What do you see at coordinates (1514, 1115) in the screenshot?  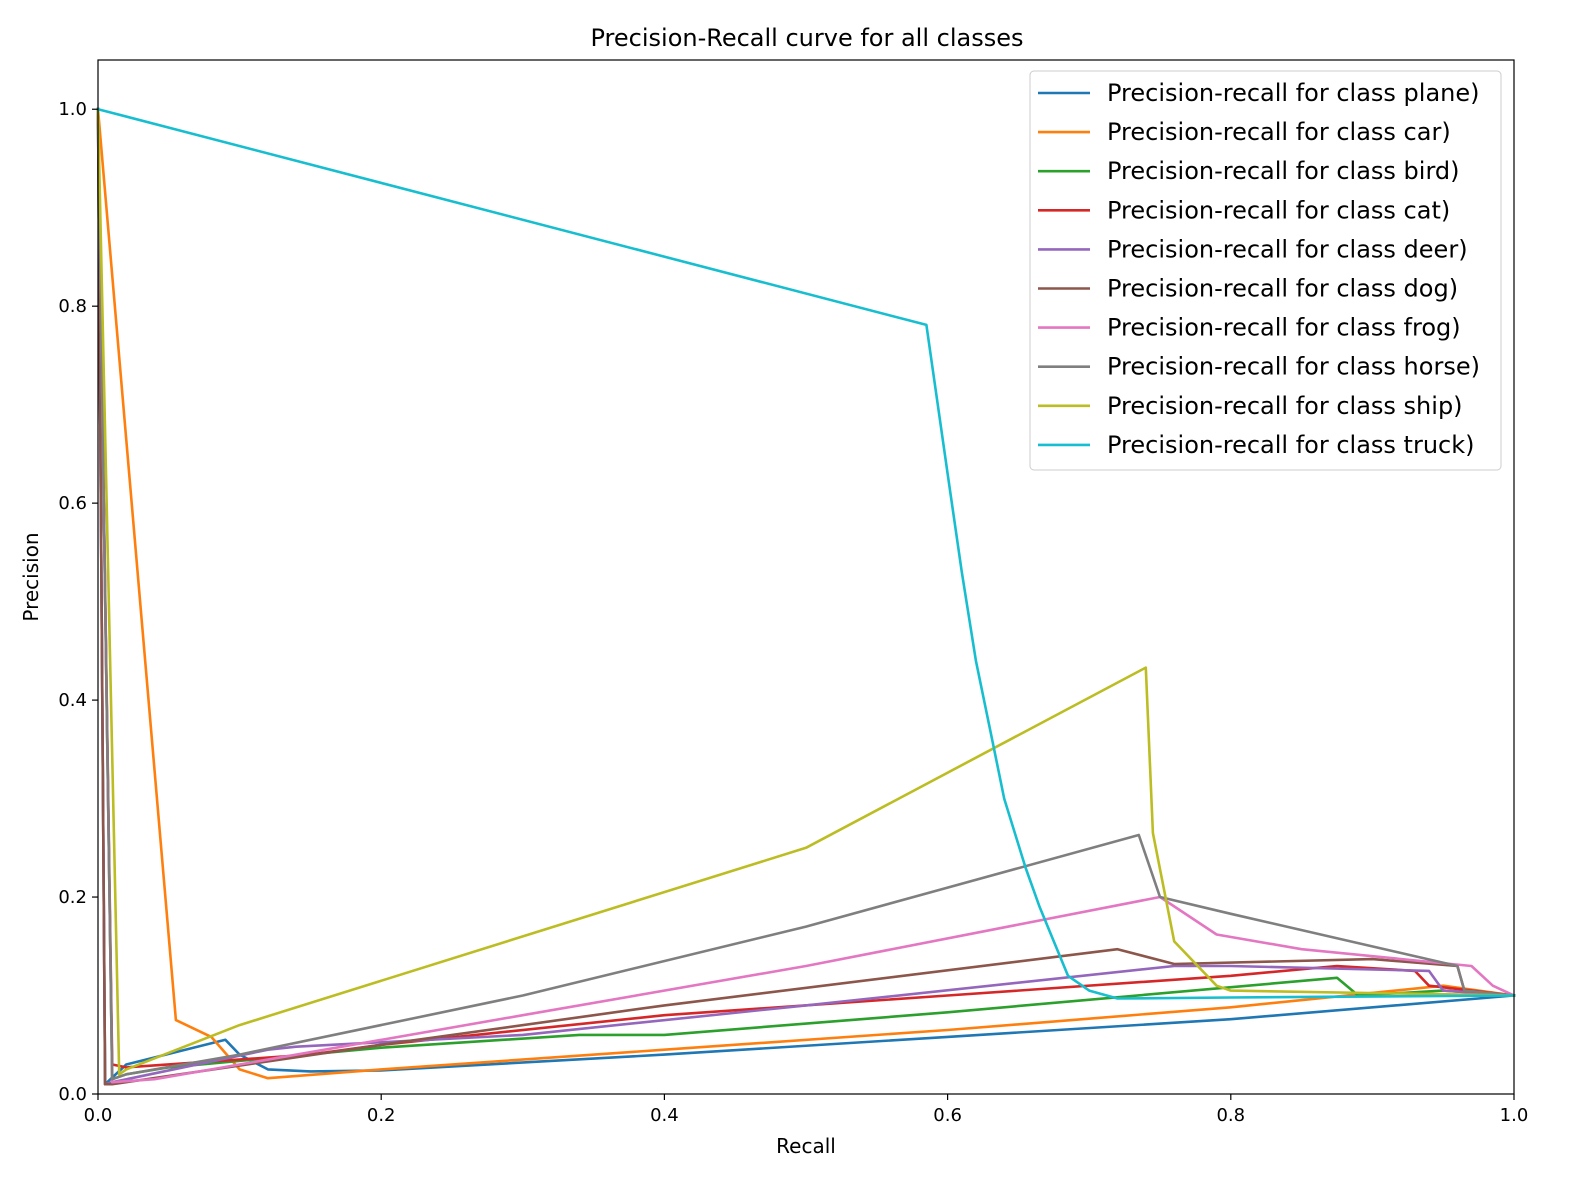 I see `x-tick-label: 1.0` at bounding box center [1514, 1115].